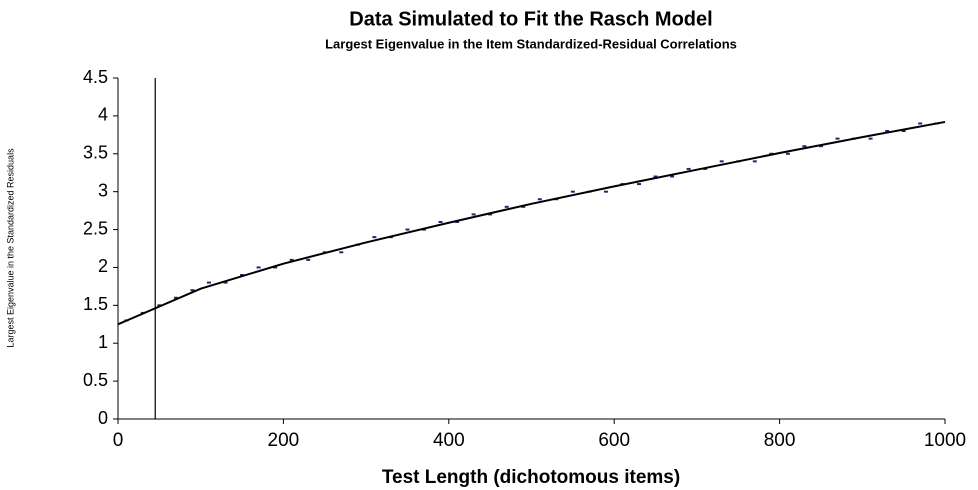 This screenshot has width=978, height=490. I want to click on y-tick-label: 0, so click(103, 418).